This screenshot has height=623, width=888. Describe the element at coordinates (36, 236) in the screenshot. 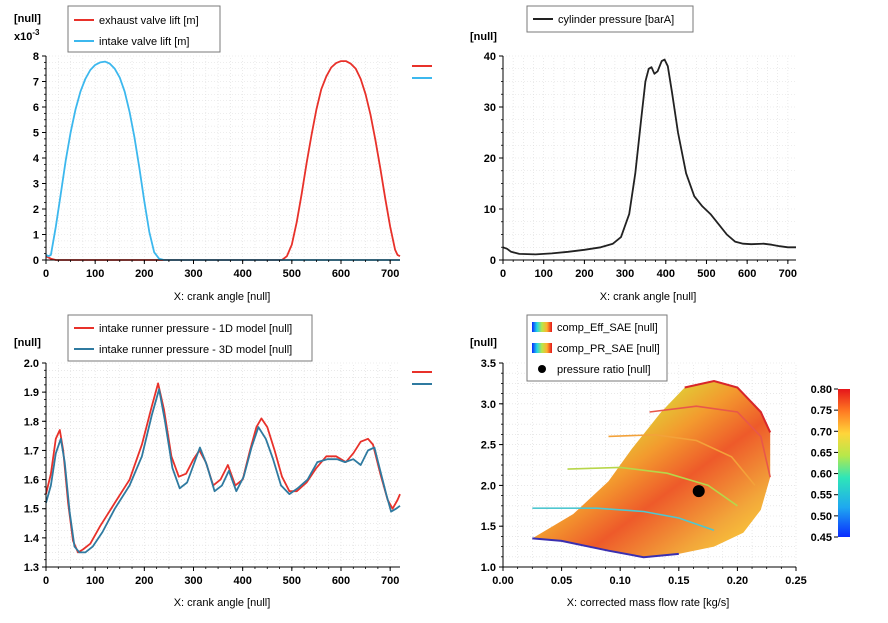

I see `y-tick-label: 1` at that location.